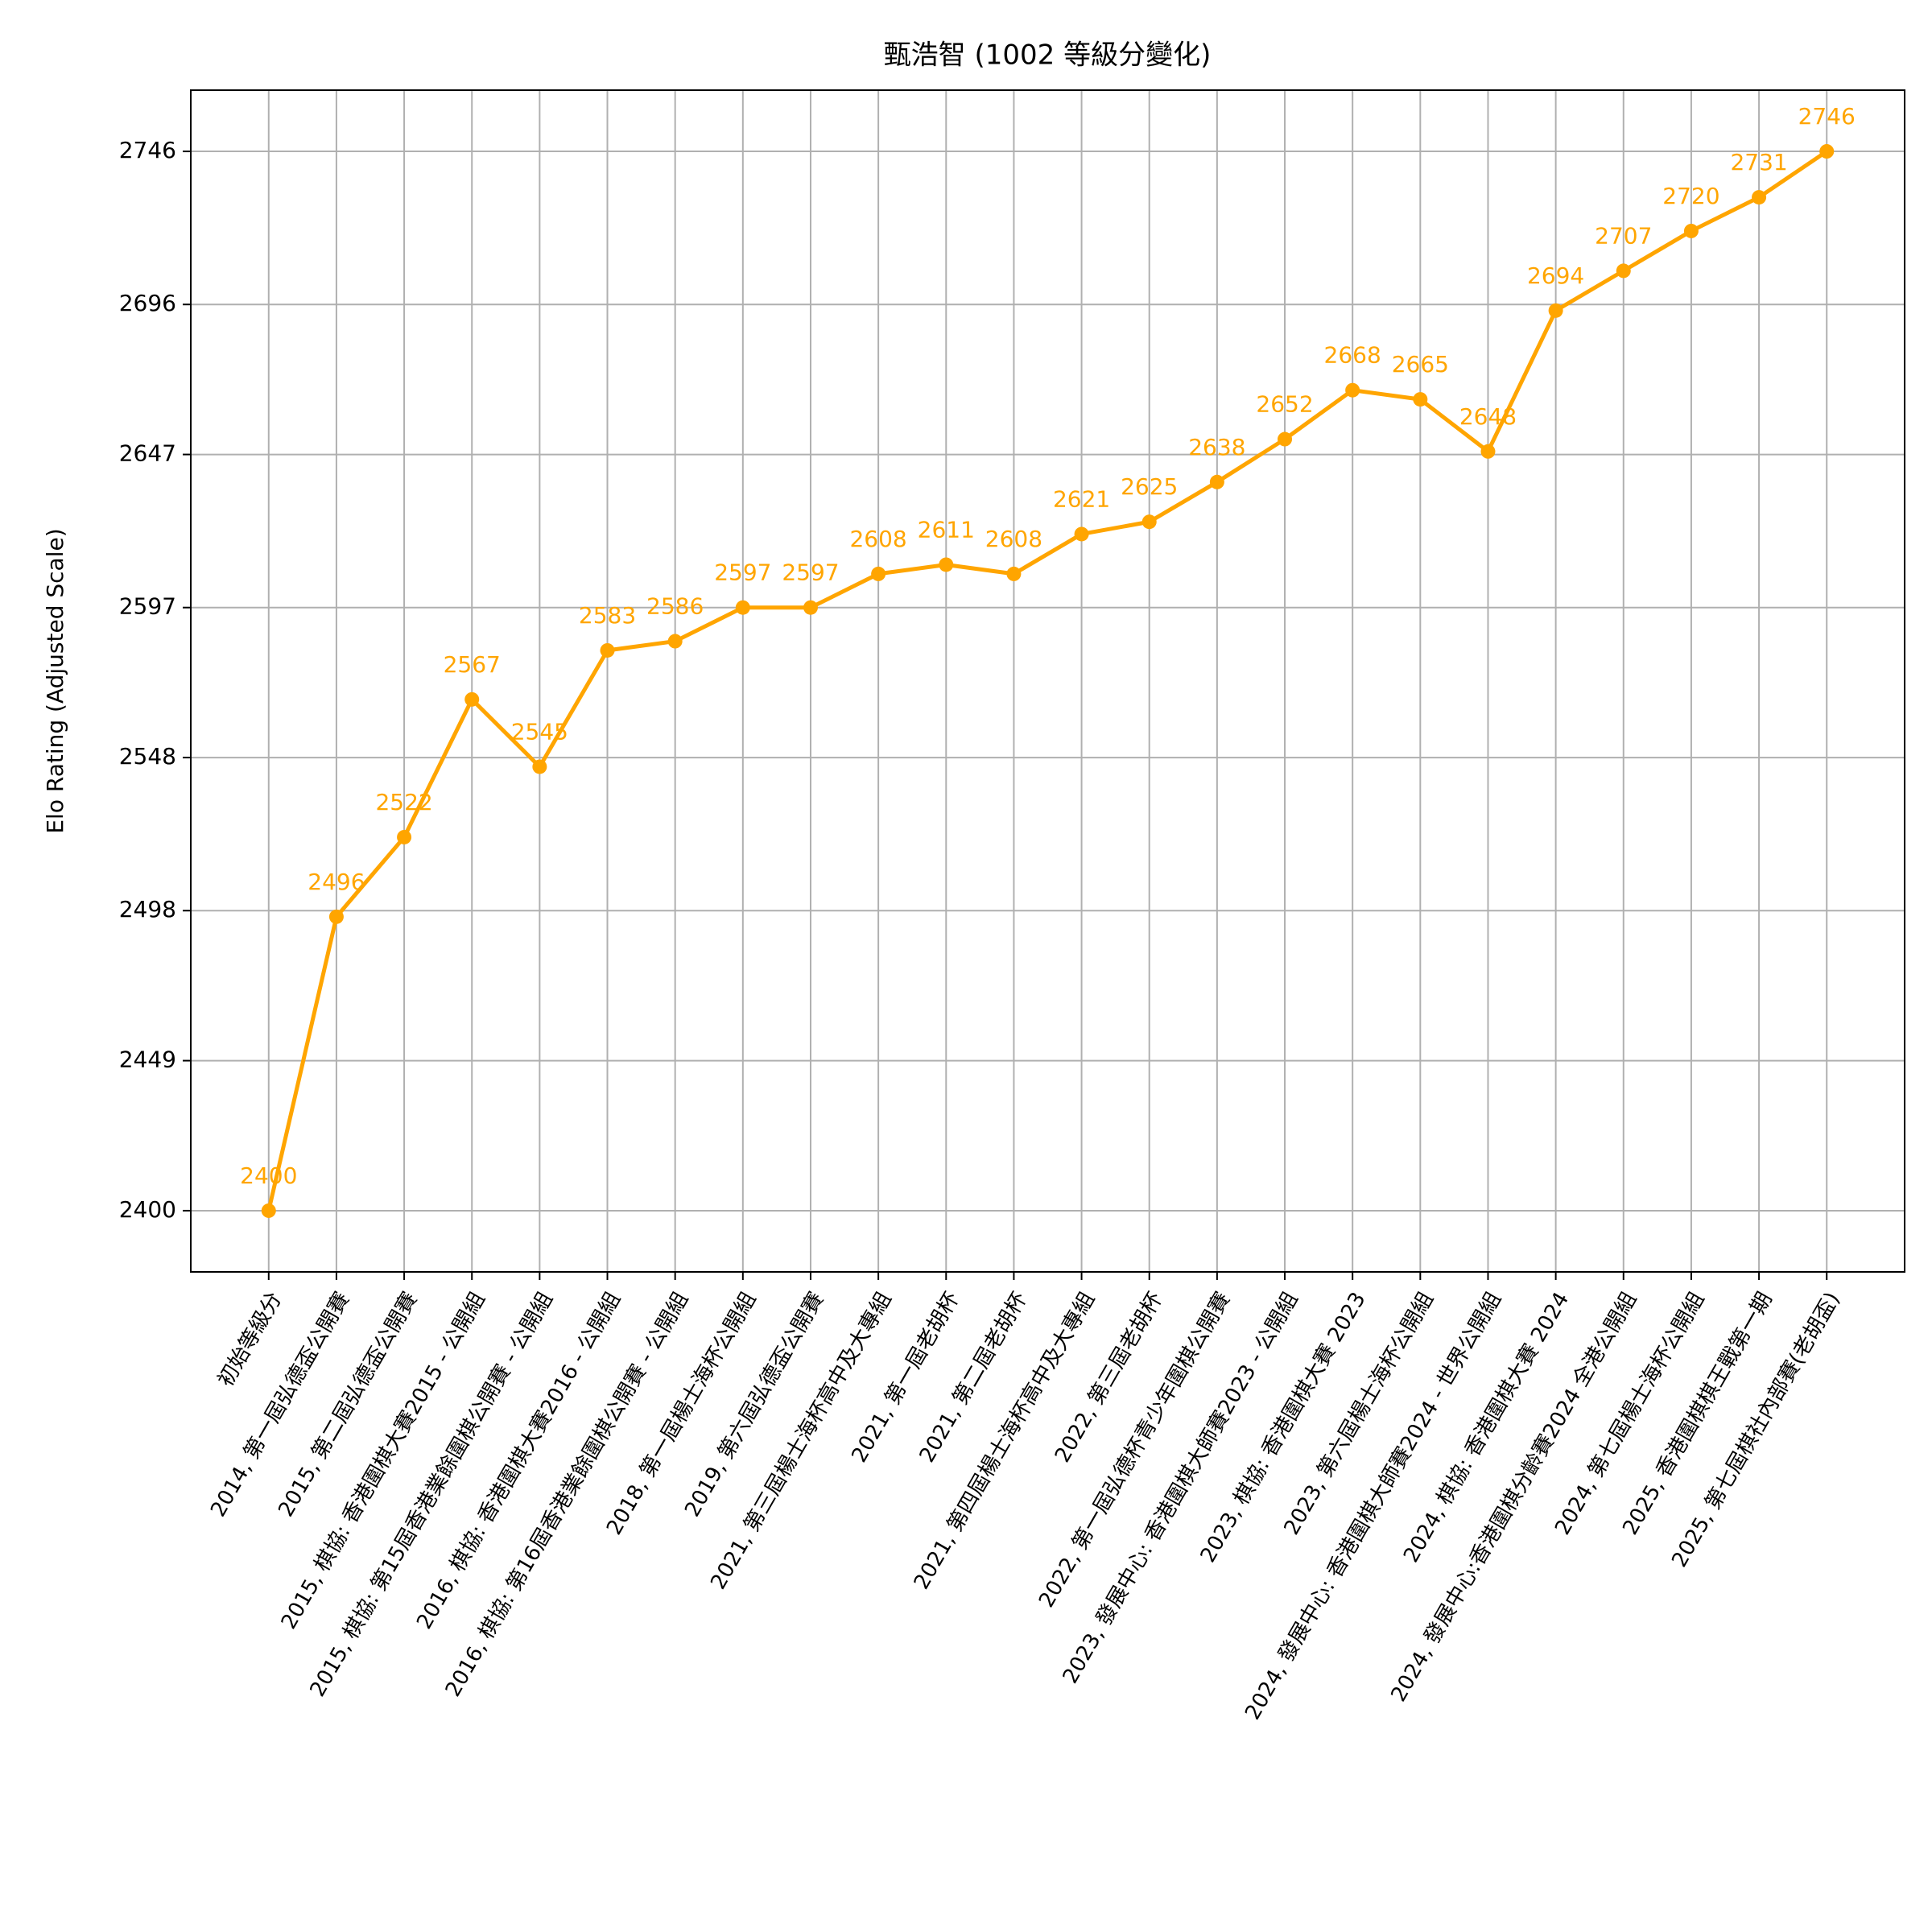 This screenshot has height=1932, width=1932. I want to click on data-label: 2567, so click(472, 664).